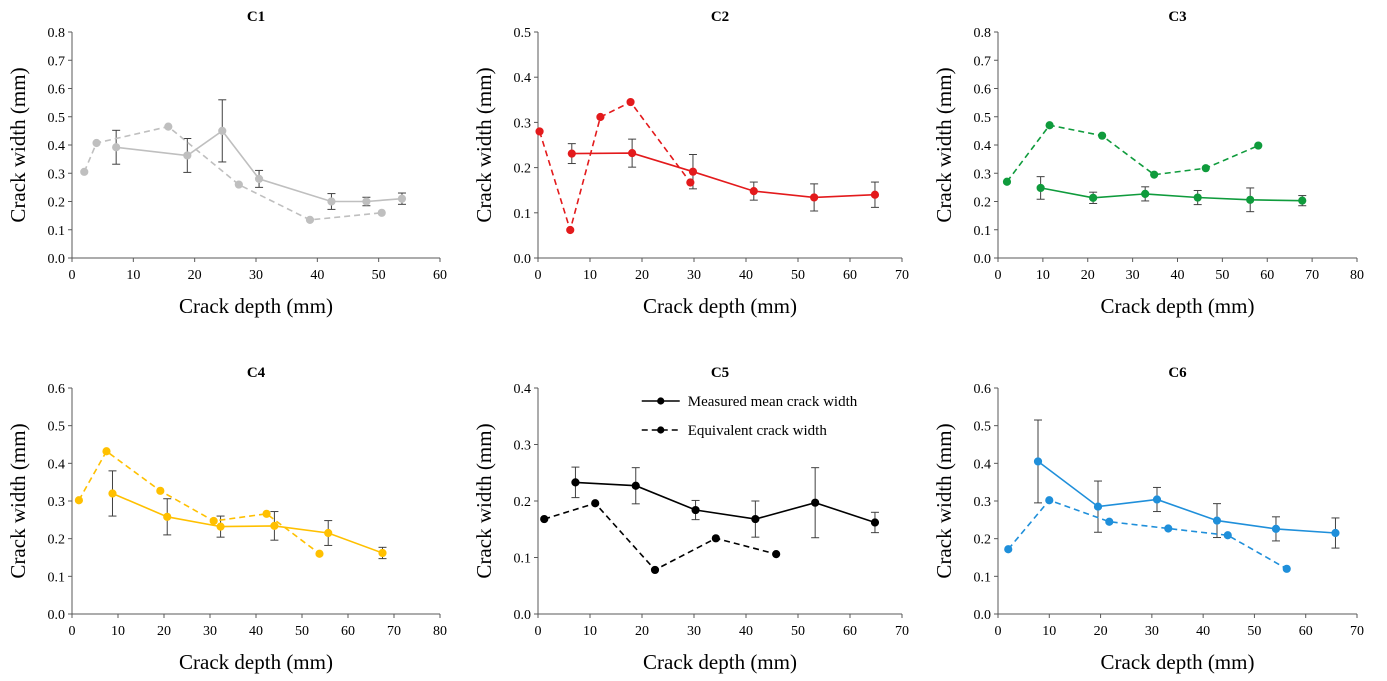 The height and width of the screenshot is (681, 1387). Describe the element at coordinates (720, 373) in the screenshot. I see `chart-title: C5` at that location.